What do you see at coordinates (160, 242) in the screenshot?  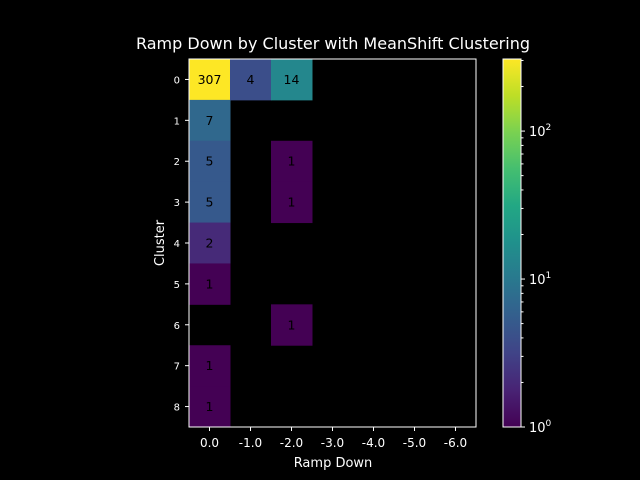 I see `y-axis-label: Cluster` at bounding box center [160, 242].